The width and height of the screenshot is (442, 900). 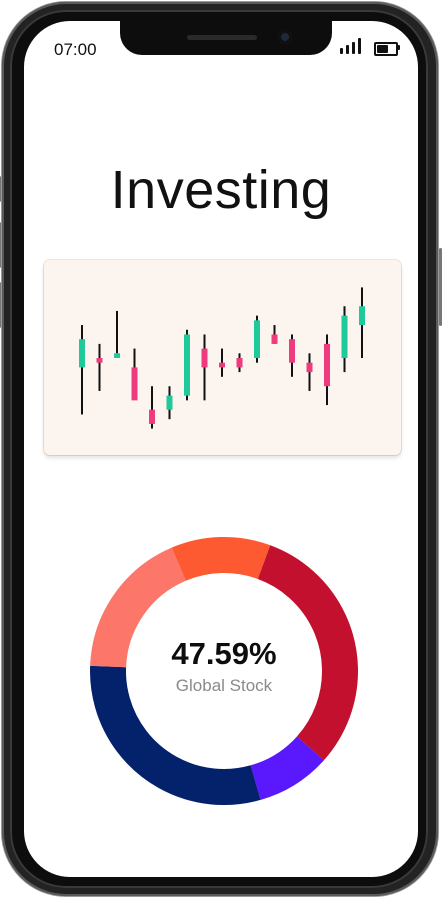 I want to click on page-title: Investing, so click(x=221, y=190).